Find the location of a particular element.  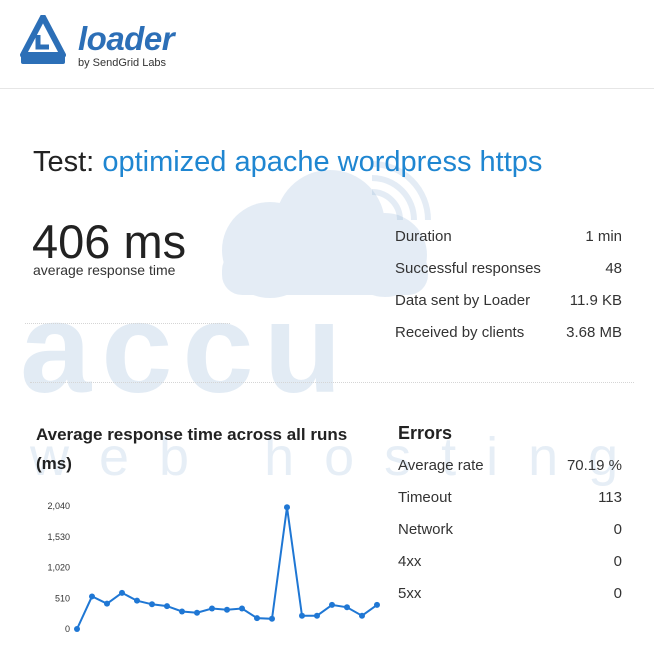

loader-logo-icon is located at coordinates (43, 39).